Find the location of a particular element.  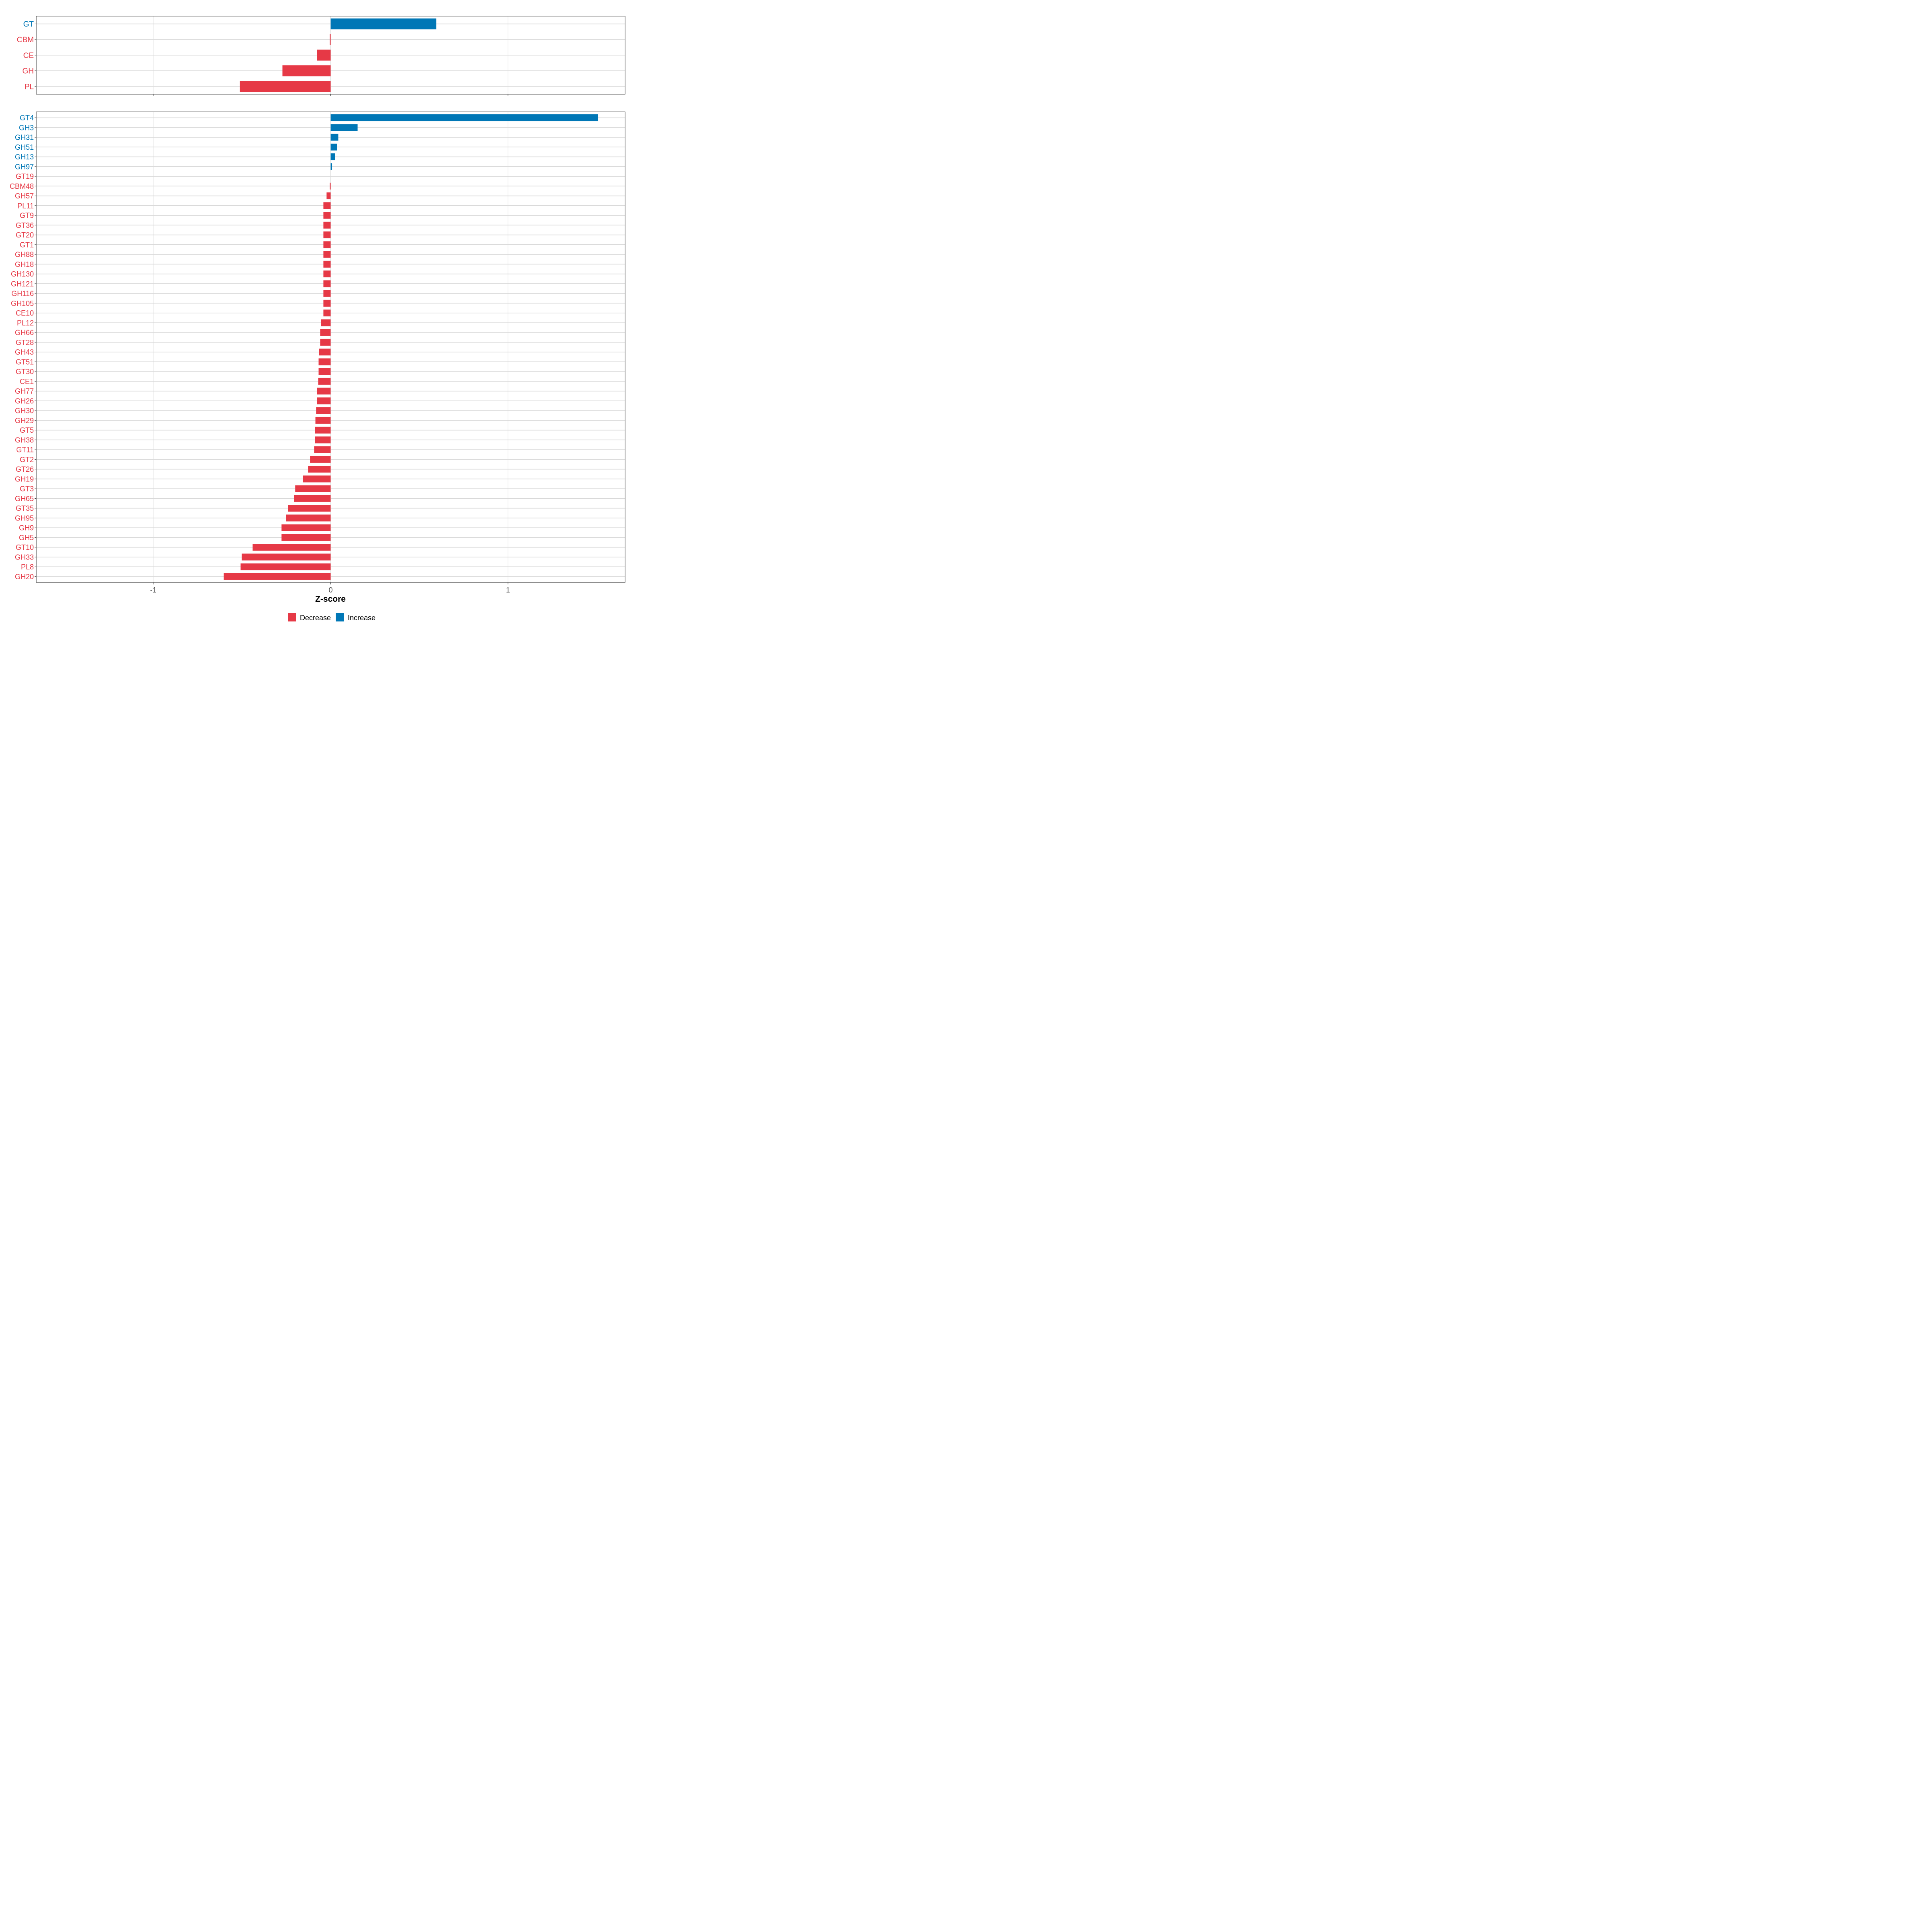

y-tick-label: PL12 is located at coordinates (25, 323).